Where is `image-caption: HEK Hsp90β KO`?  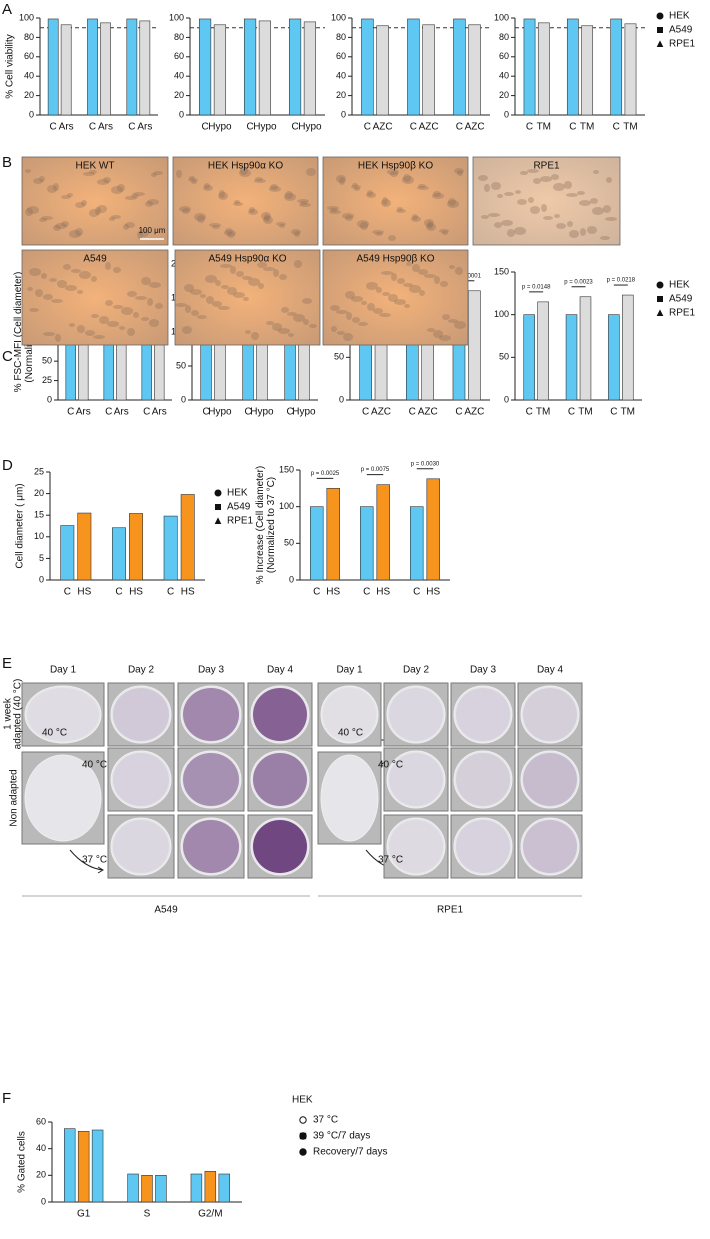
image-caption: HEK Hsp90β KO is located at coordinates (395, 166).